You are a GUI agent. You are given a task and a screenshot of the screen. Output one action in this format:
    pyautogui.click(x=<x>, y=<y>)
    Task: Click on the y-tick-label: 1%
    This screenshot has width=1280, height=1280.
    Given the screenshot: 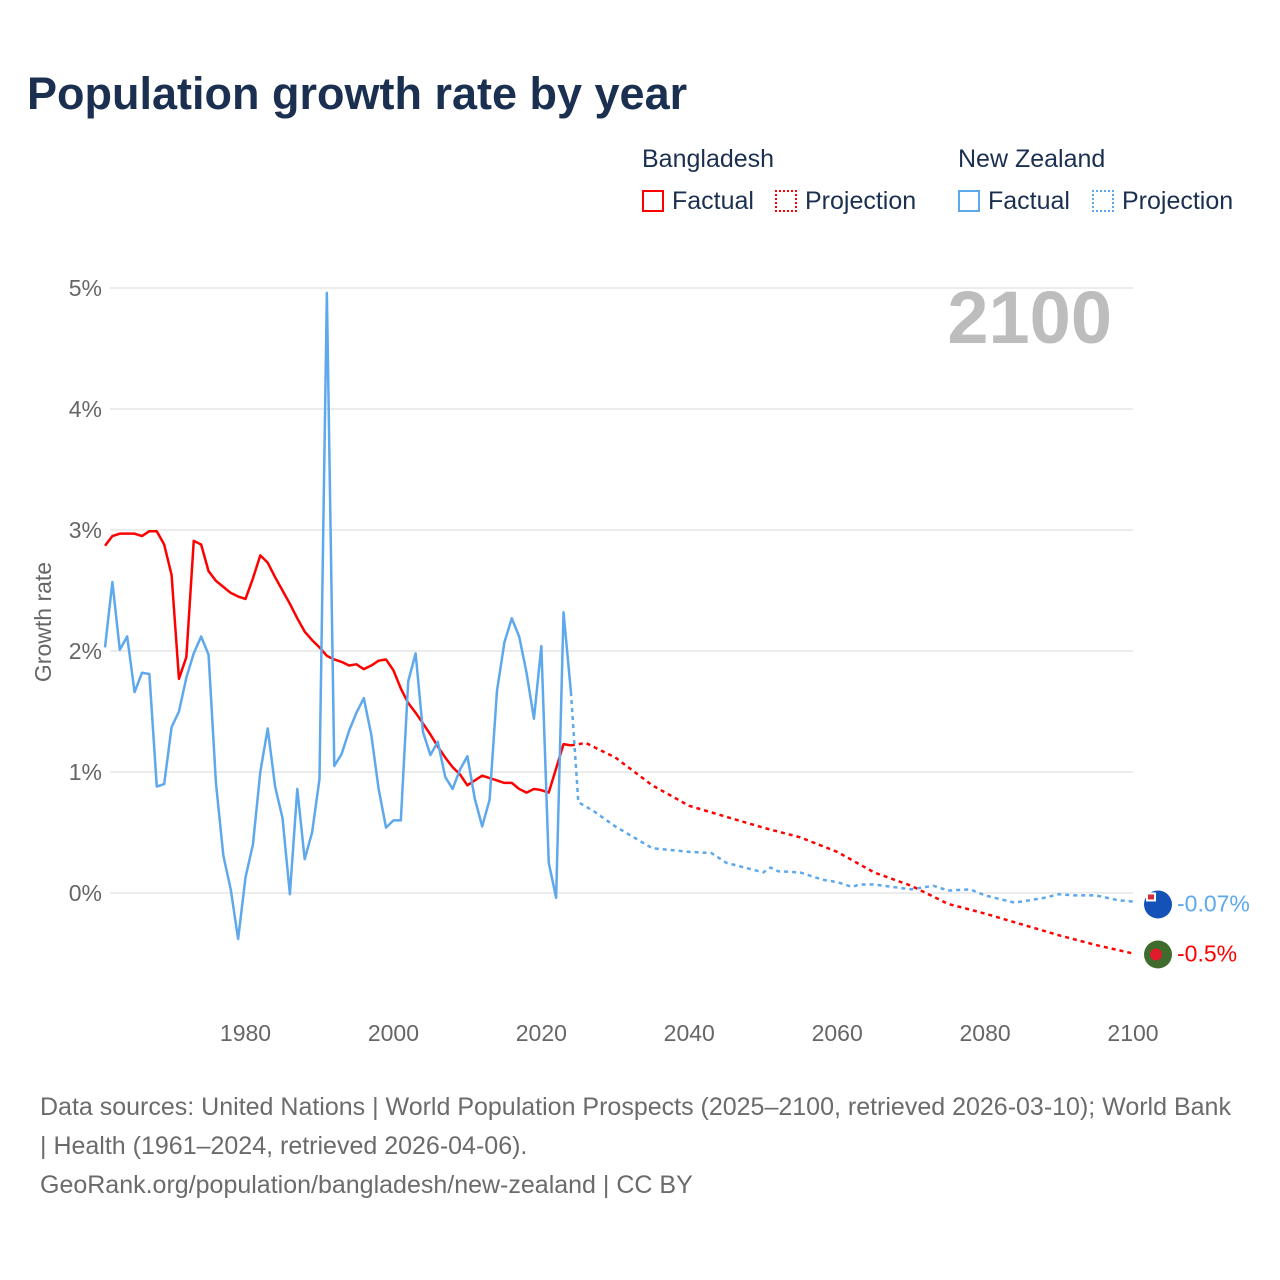 What is the action you would take?
    pyautogui.click(x=85, y=772)
    